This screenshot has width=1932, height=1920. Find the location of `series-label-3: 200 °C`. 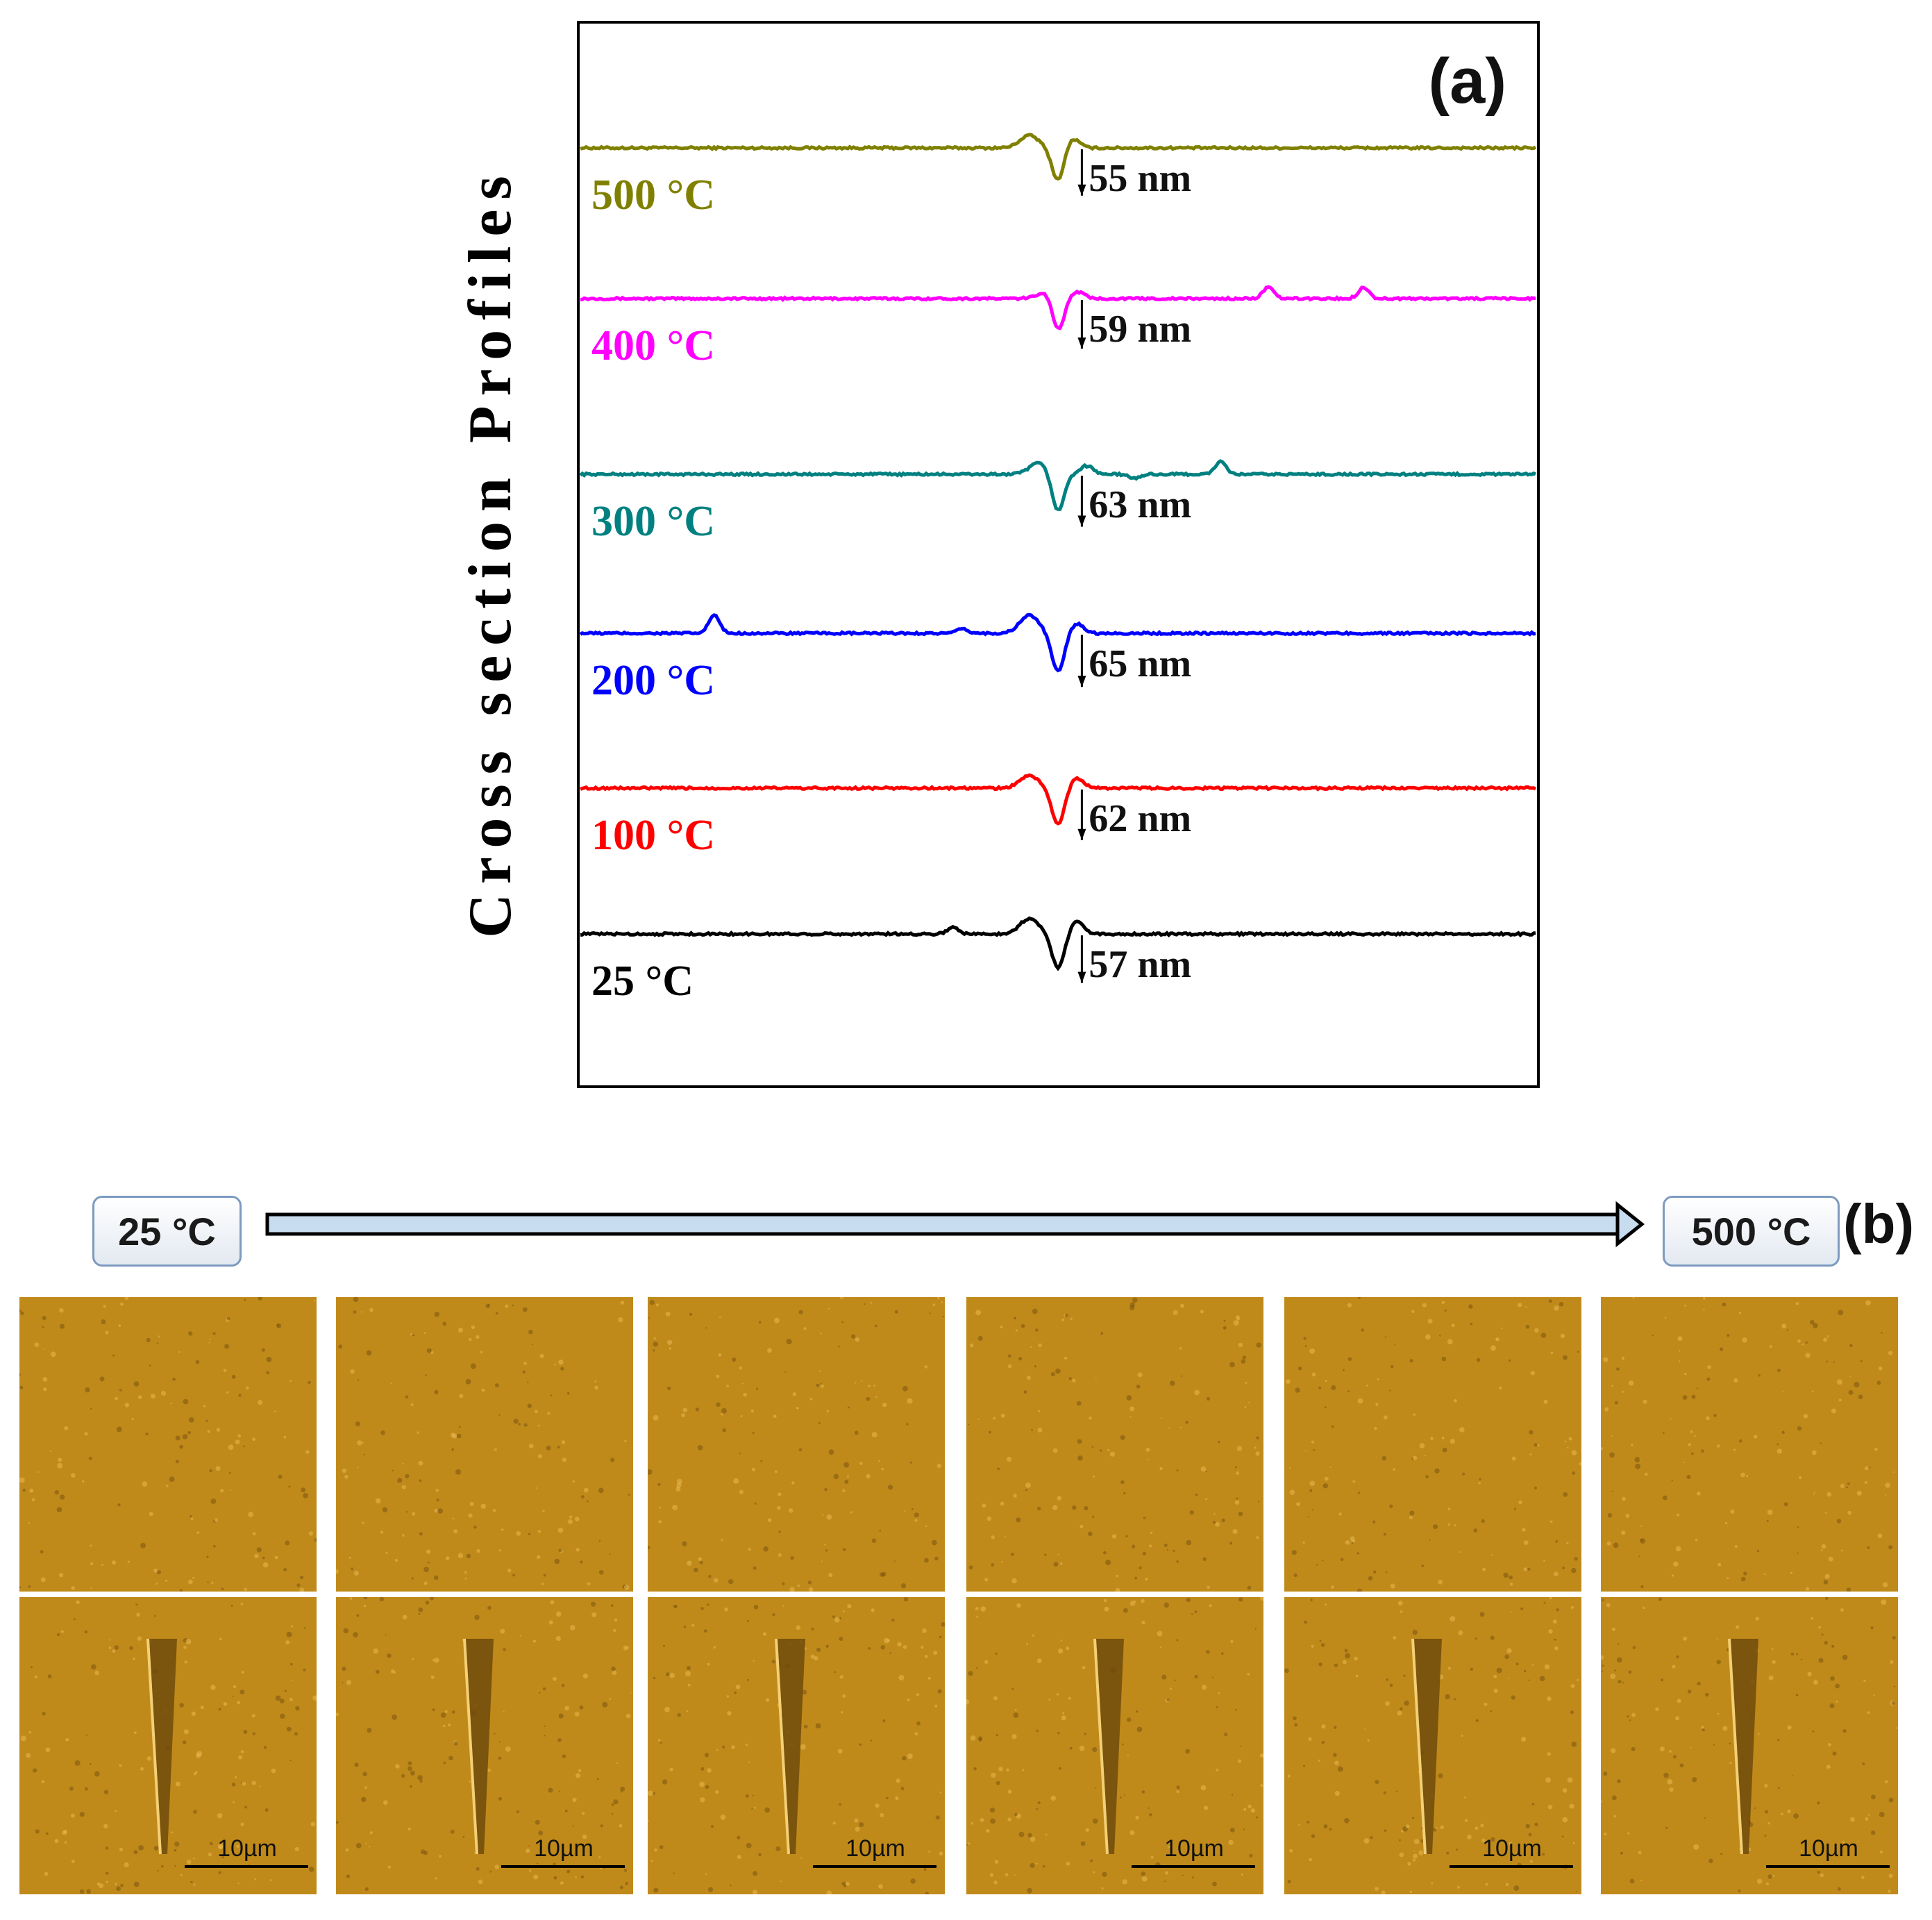

series-label-3: 200 °C is located at coordinates (653, 681).